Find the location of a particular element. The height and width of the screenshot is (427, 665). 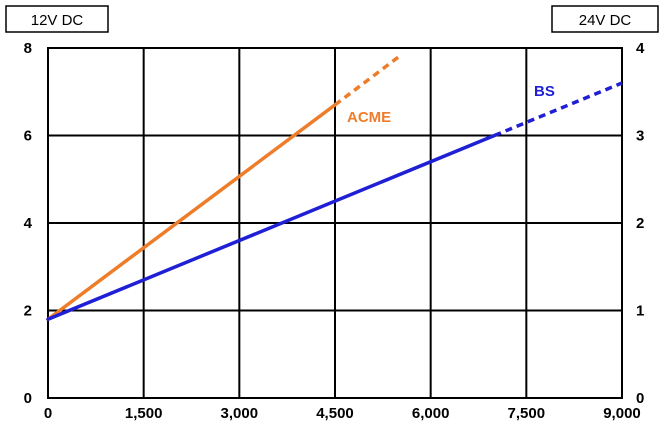

right-unit-box is located at coordinates (605, 19).